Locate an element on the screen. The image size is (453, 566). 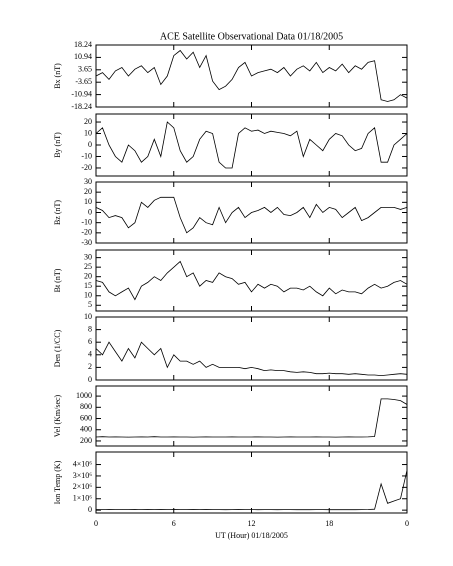
y-tick-label: 400 is located at coordinates (86, 429).